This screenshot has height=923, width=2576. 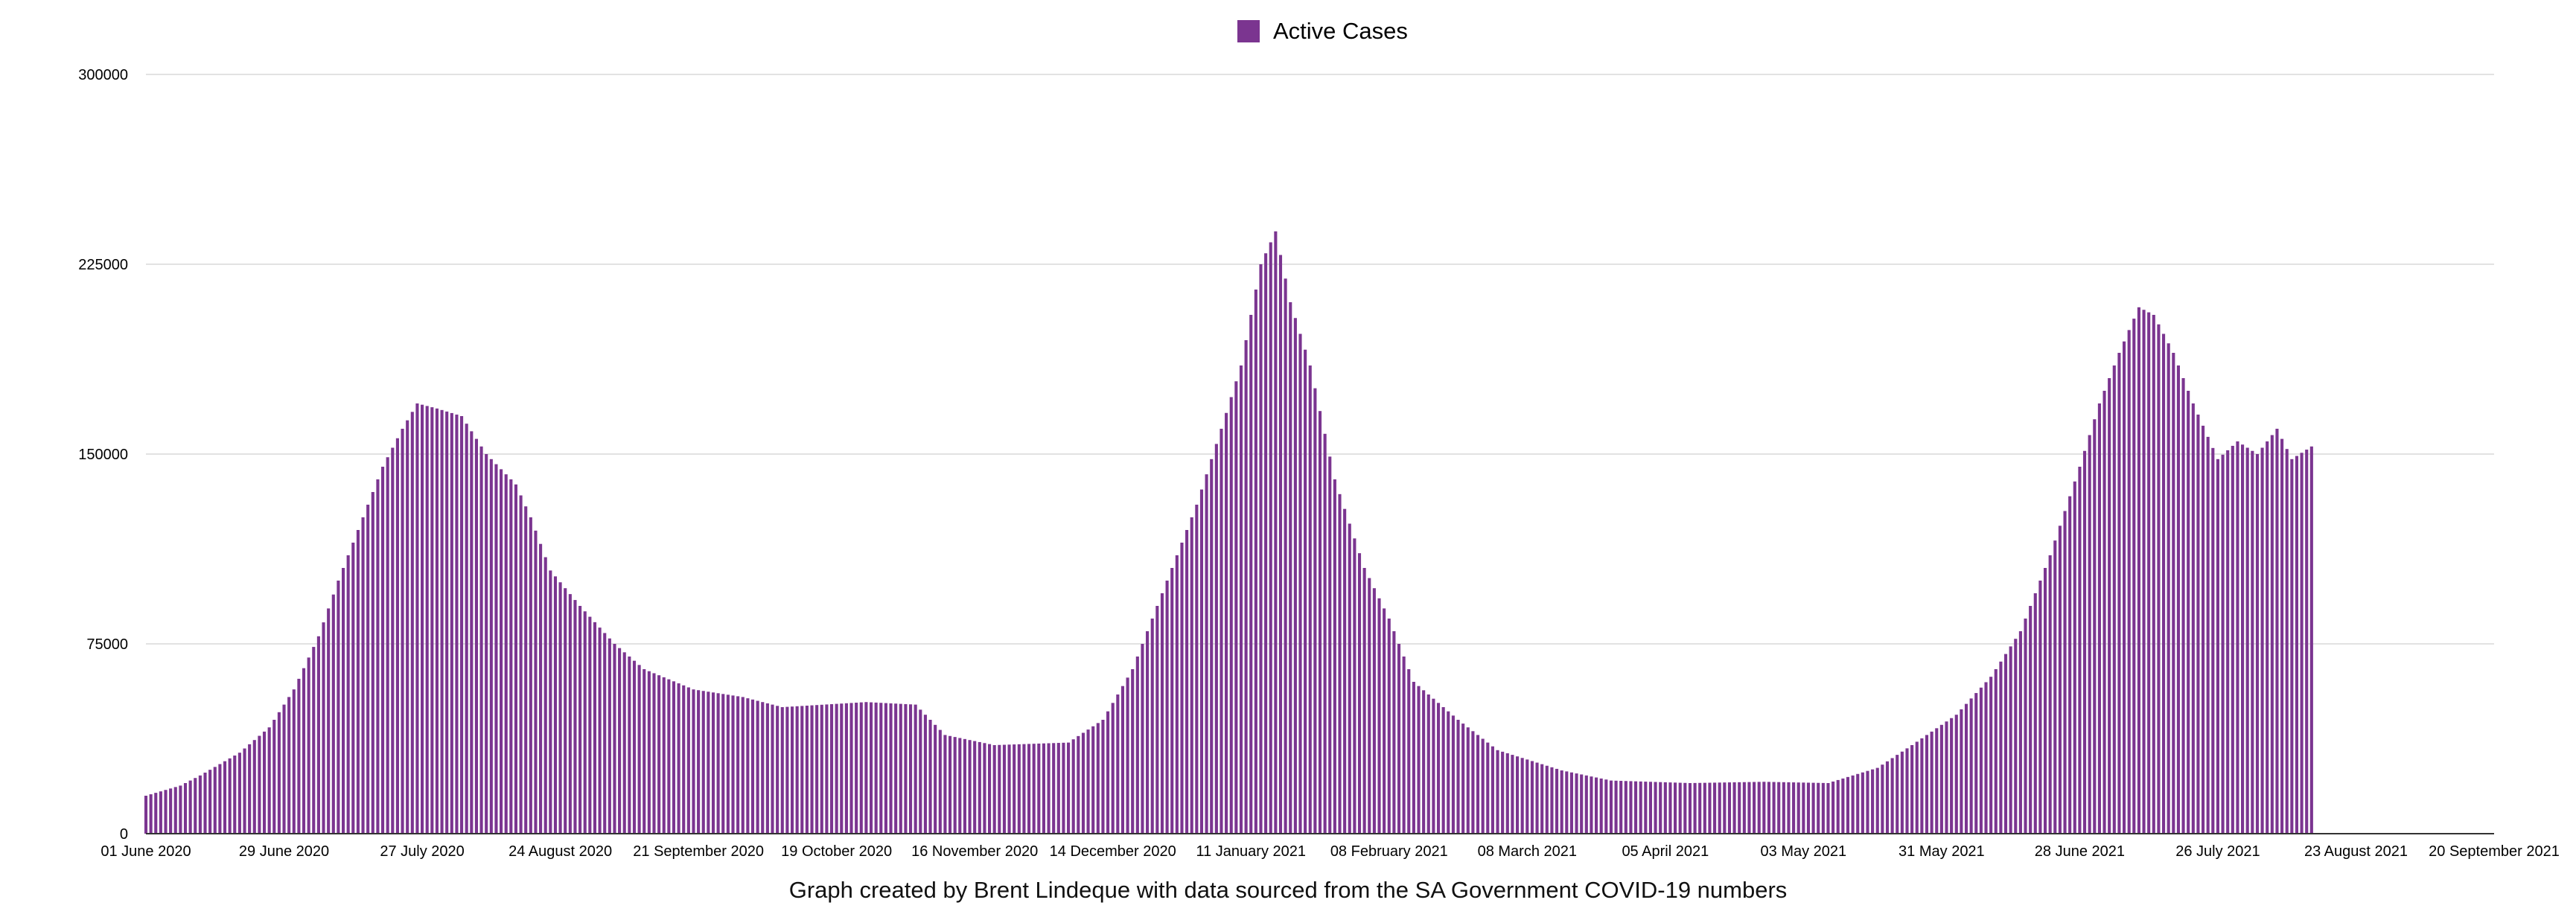 I want to click on legend-label-active-cases: Active Cases, so click(x=1340, y=31).